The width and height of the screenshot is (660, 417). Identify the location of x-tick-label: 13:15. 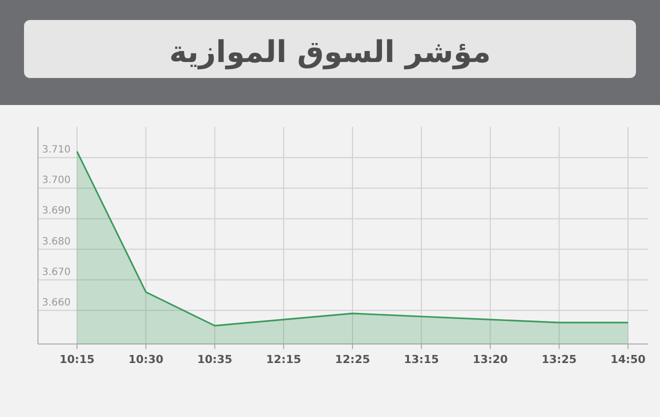
(421, 359).